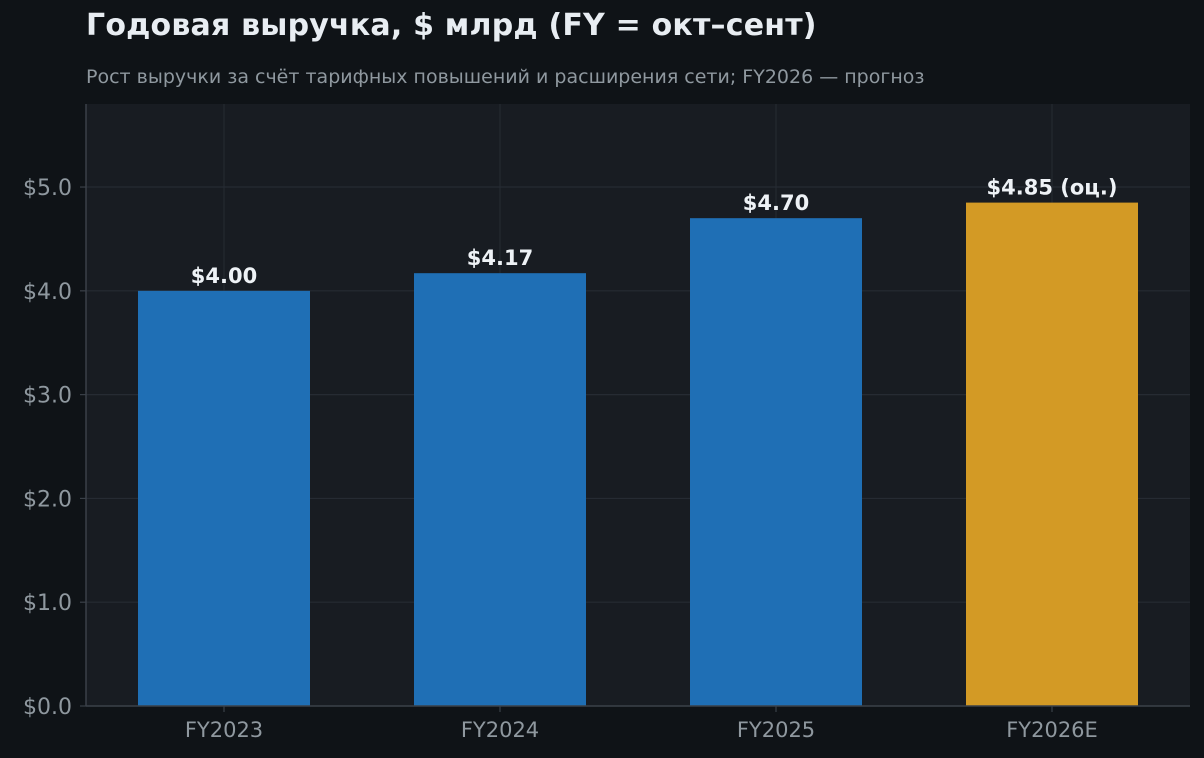 This screenshot has width=1204, height=758. What do you see at coordinates (776, 730) in the screenshot?
I see `x-tick-label: FY2025` at bounding box center [776, 730].